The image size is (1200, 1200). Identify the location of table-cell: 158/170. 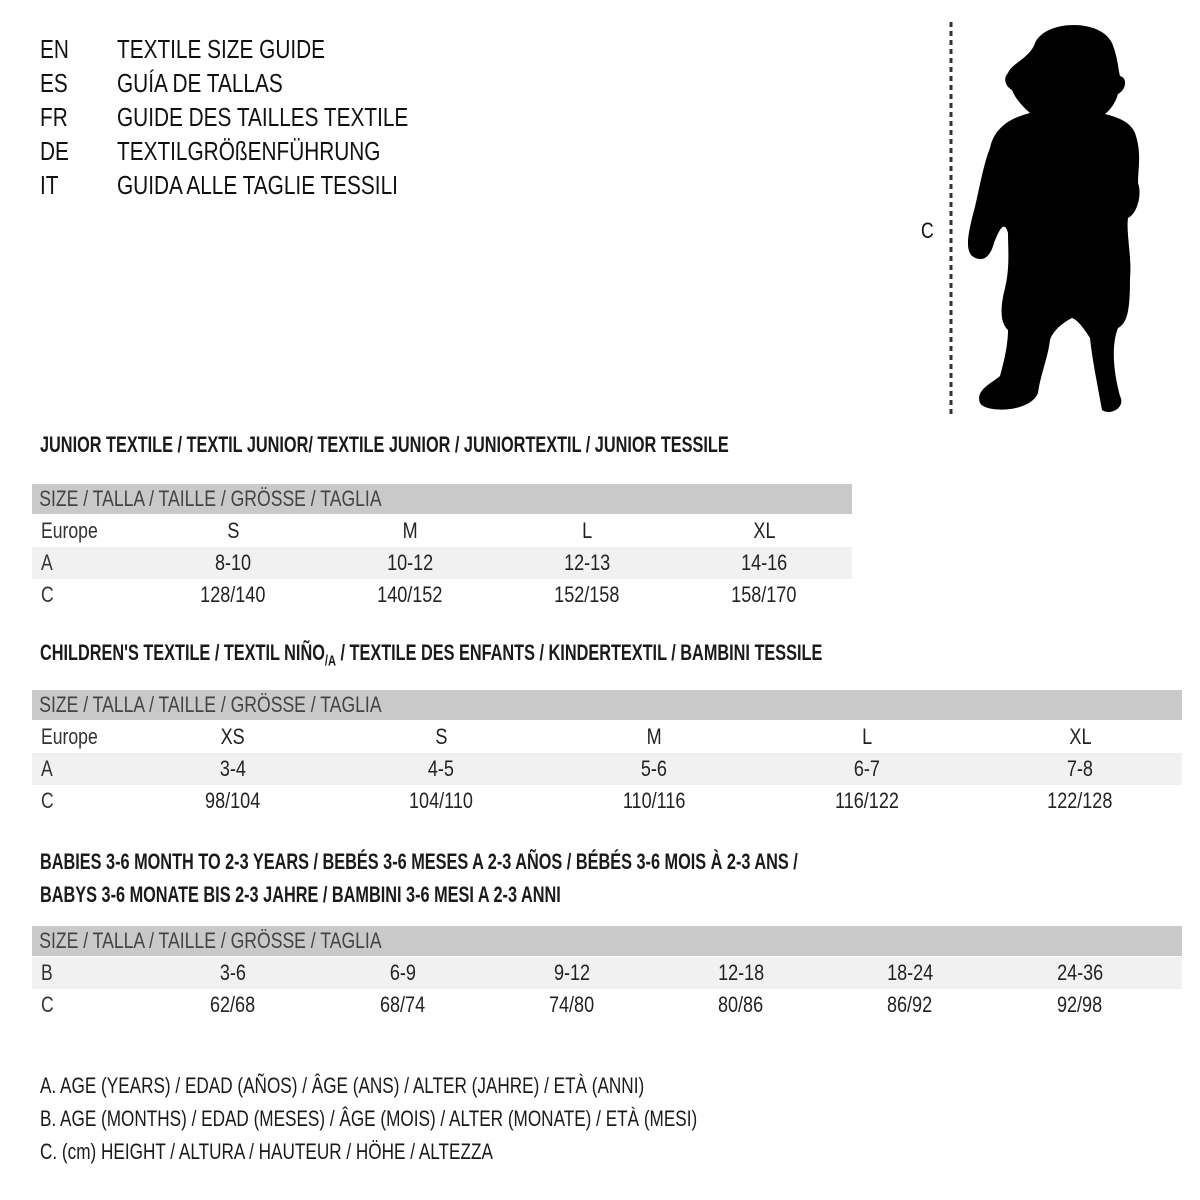
(764, 594).